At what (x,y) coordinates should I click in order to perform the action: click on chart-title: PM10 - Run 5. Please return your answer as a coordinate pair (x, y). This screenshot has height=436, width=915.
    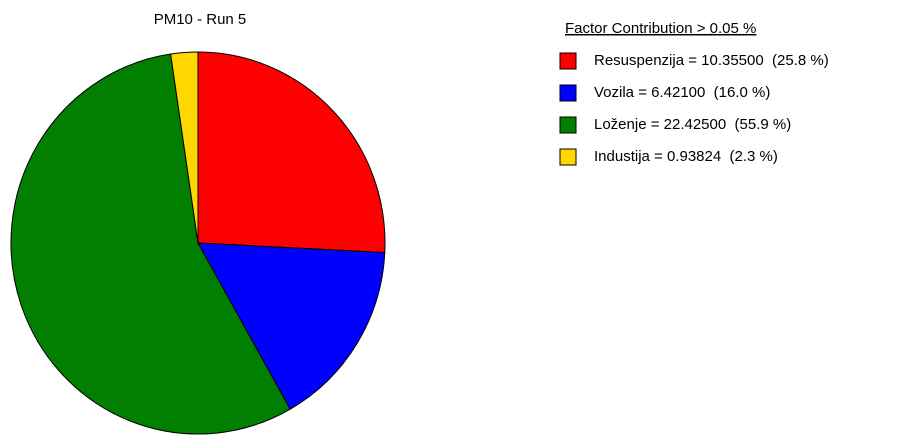
    Looking at the image, I should click on (200, 19).